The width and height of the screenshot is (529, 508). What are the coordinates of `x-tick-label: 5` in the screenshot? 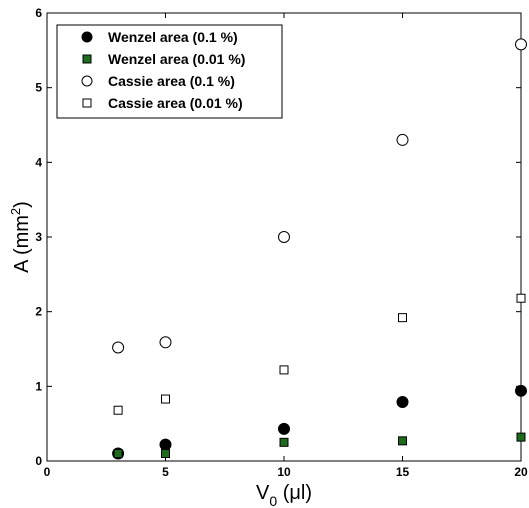 It's located at (165, 472).